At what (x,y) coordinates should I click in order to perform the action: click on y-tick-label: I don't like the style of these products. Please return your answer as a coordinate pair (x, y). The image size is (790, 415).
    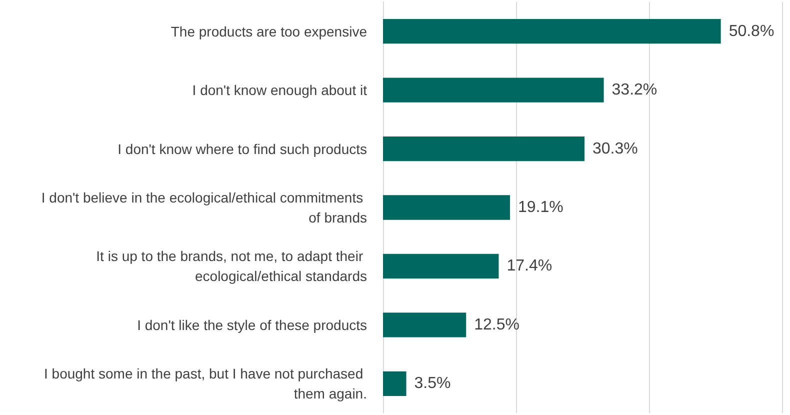
    Looking at the image, I should click on (252, 324).